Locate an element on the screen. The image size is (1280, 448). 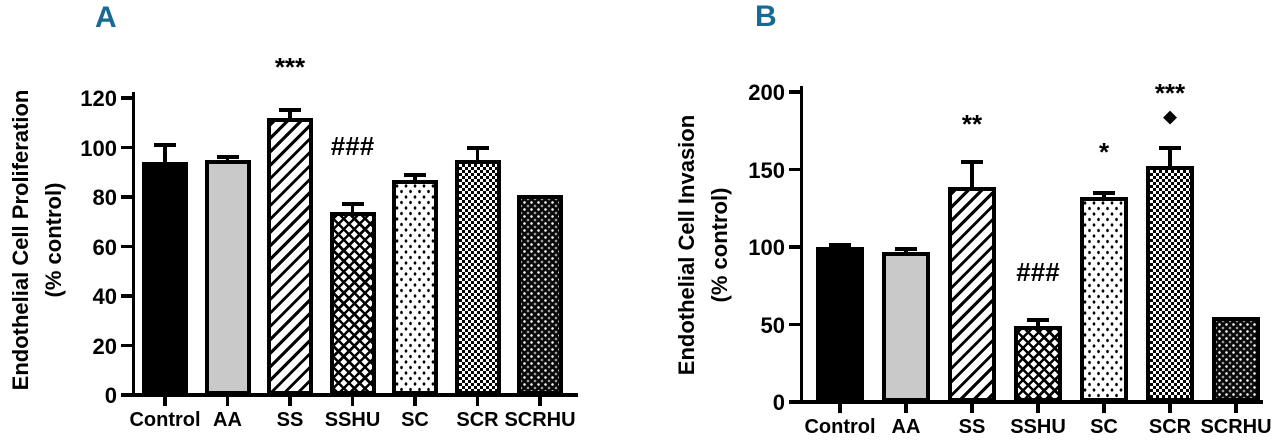
significance-annotation: * is located at coordinates (1104, 152).